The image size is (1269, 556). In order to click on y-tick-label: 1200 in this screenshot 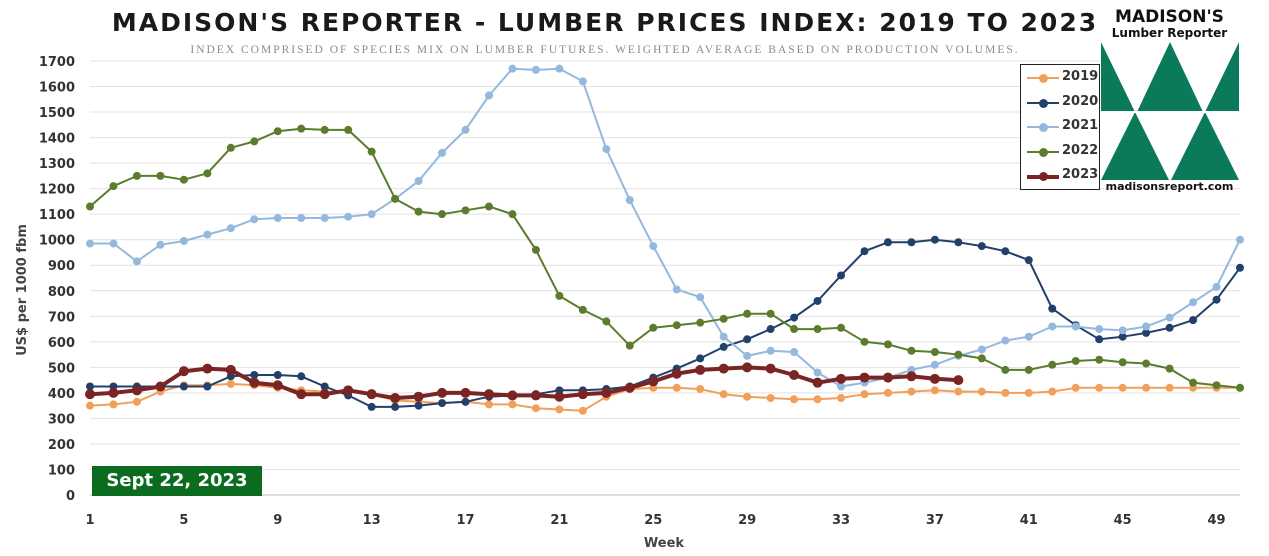, I will do `click(57, 190)`.